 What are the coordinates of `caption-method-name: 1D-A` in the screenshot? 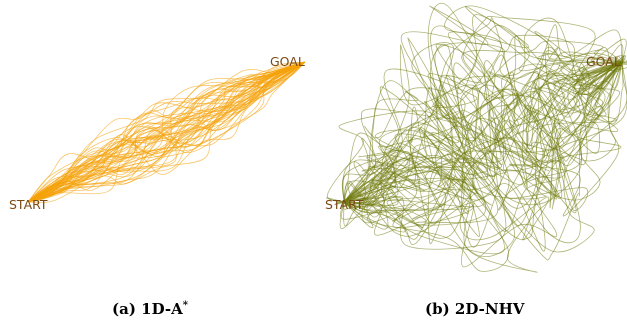 It's located at (162, 309).